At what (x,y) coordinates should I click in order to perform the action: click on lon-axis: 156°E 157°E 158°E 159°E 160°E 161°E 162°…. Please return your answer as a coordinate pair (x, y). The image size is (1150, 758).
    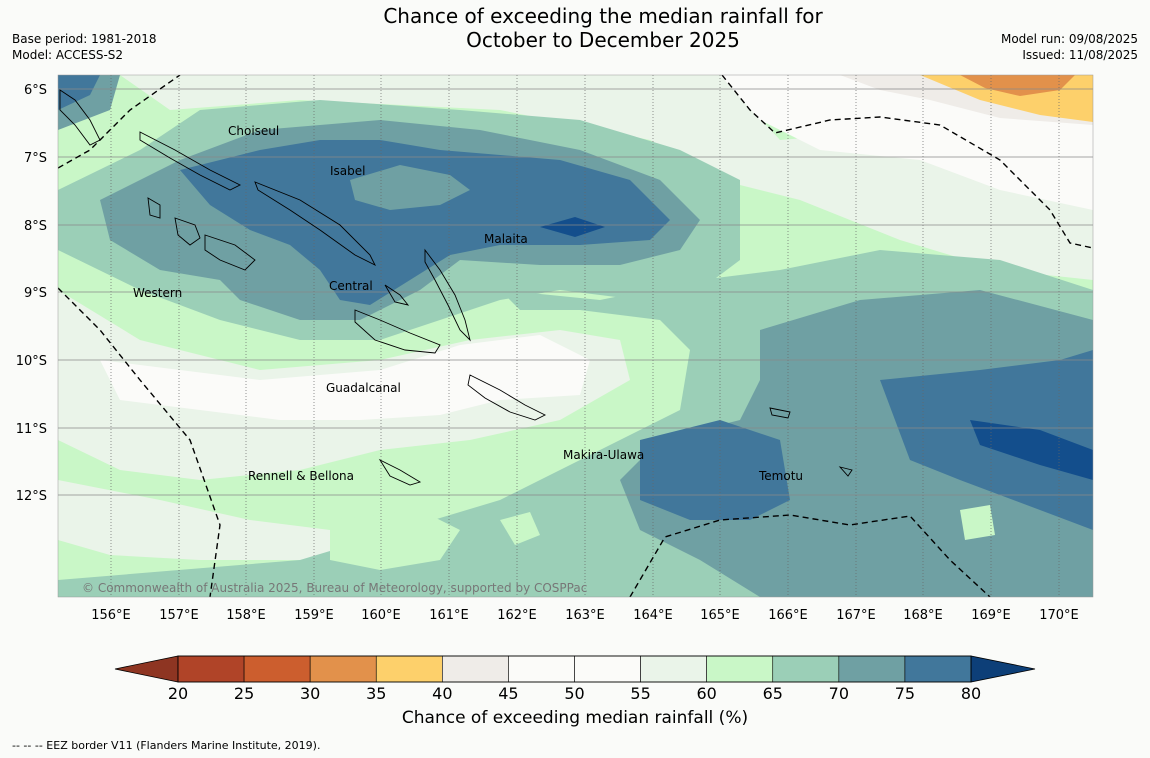
    Looking at the image, I should click on (585, 615).